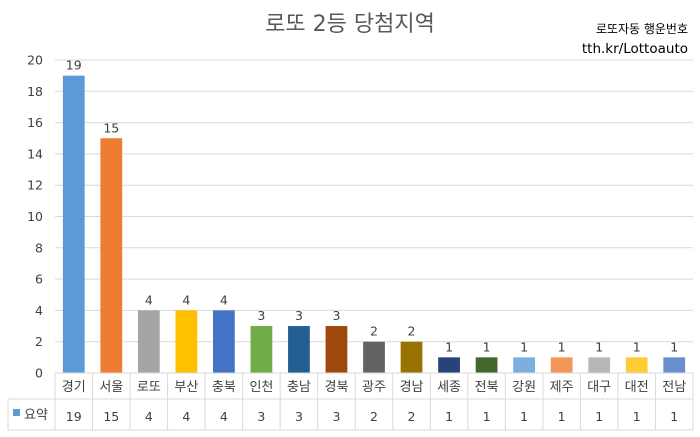 This screenshot has width=700, height=437. What do you see at coordinates (74, 416) in the screenshot?
I see `table-value: 19` at bounding box center [74, 416].